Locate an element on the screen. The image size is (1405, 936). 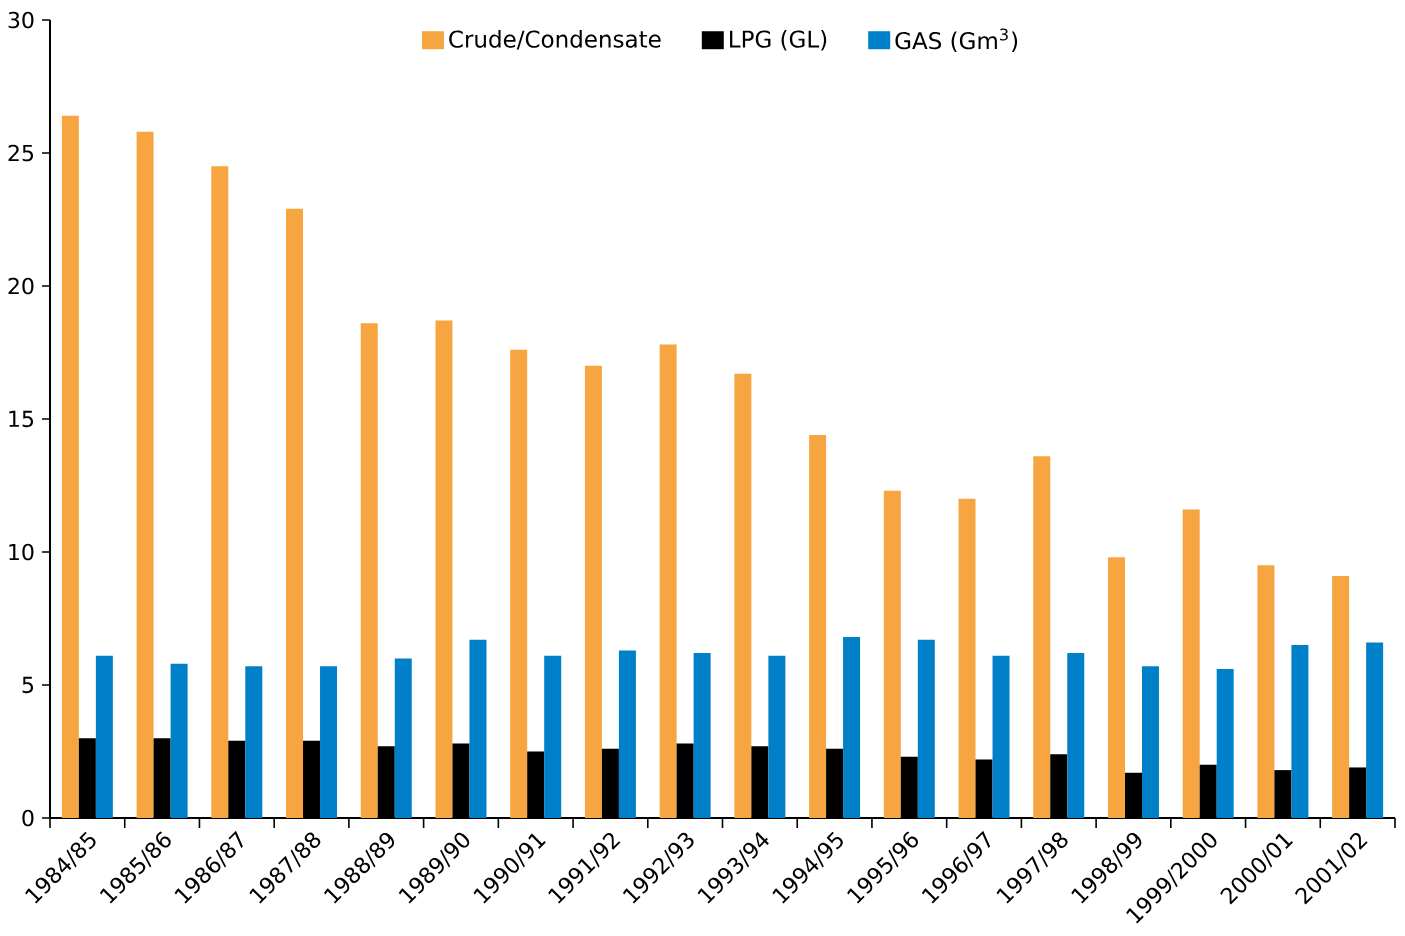
y-tick-label: 10 is located at coordinates (21, 552).